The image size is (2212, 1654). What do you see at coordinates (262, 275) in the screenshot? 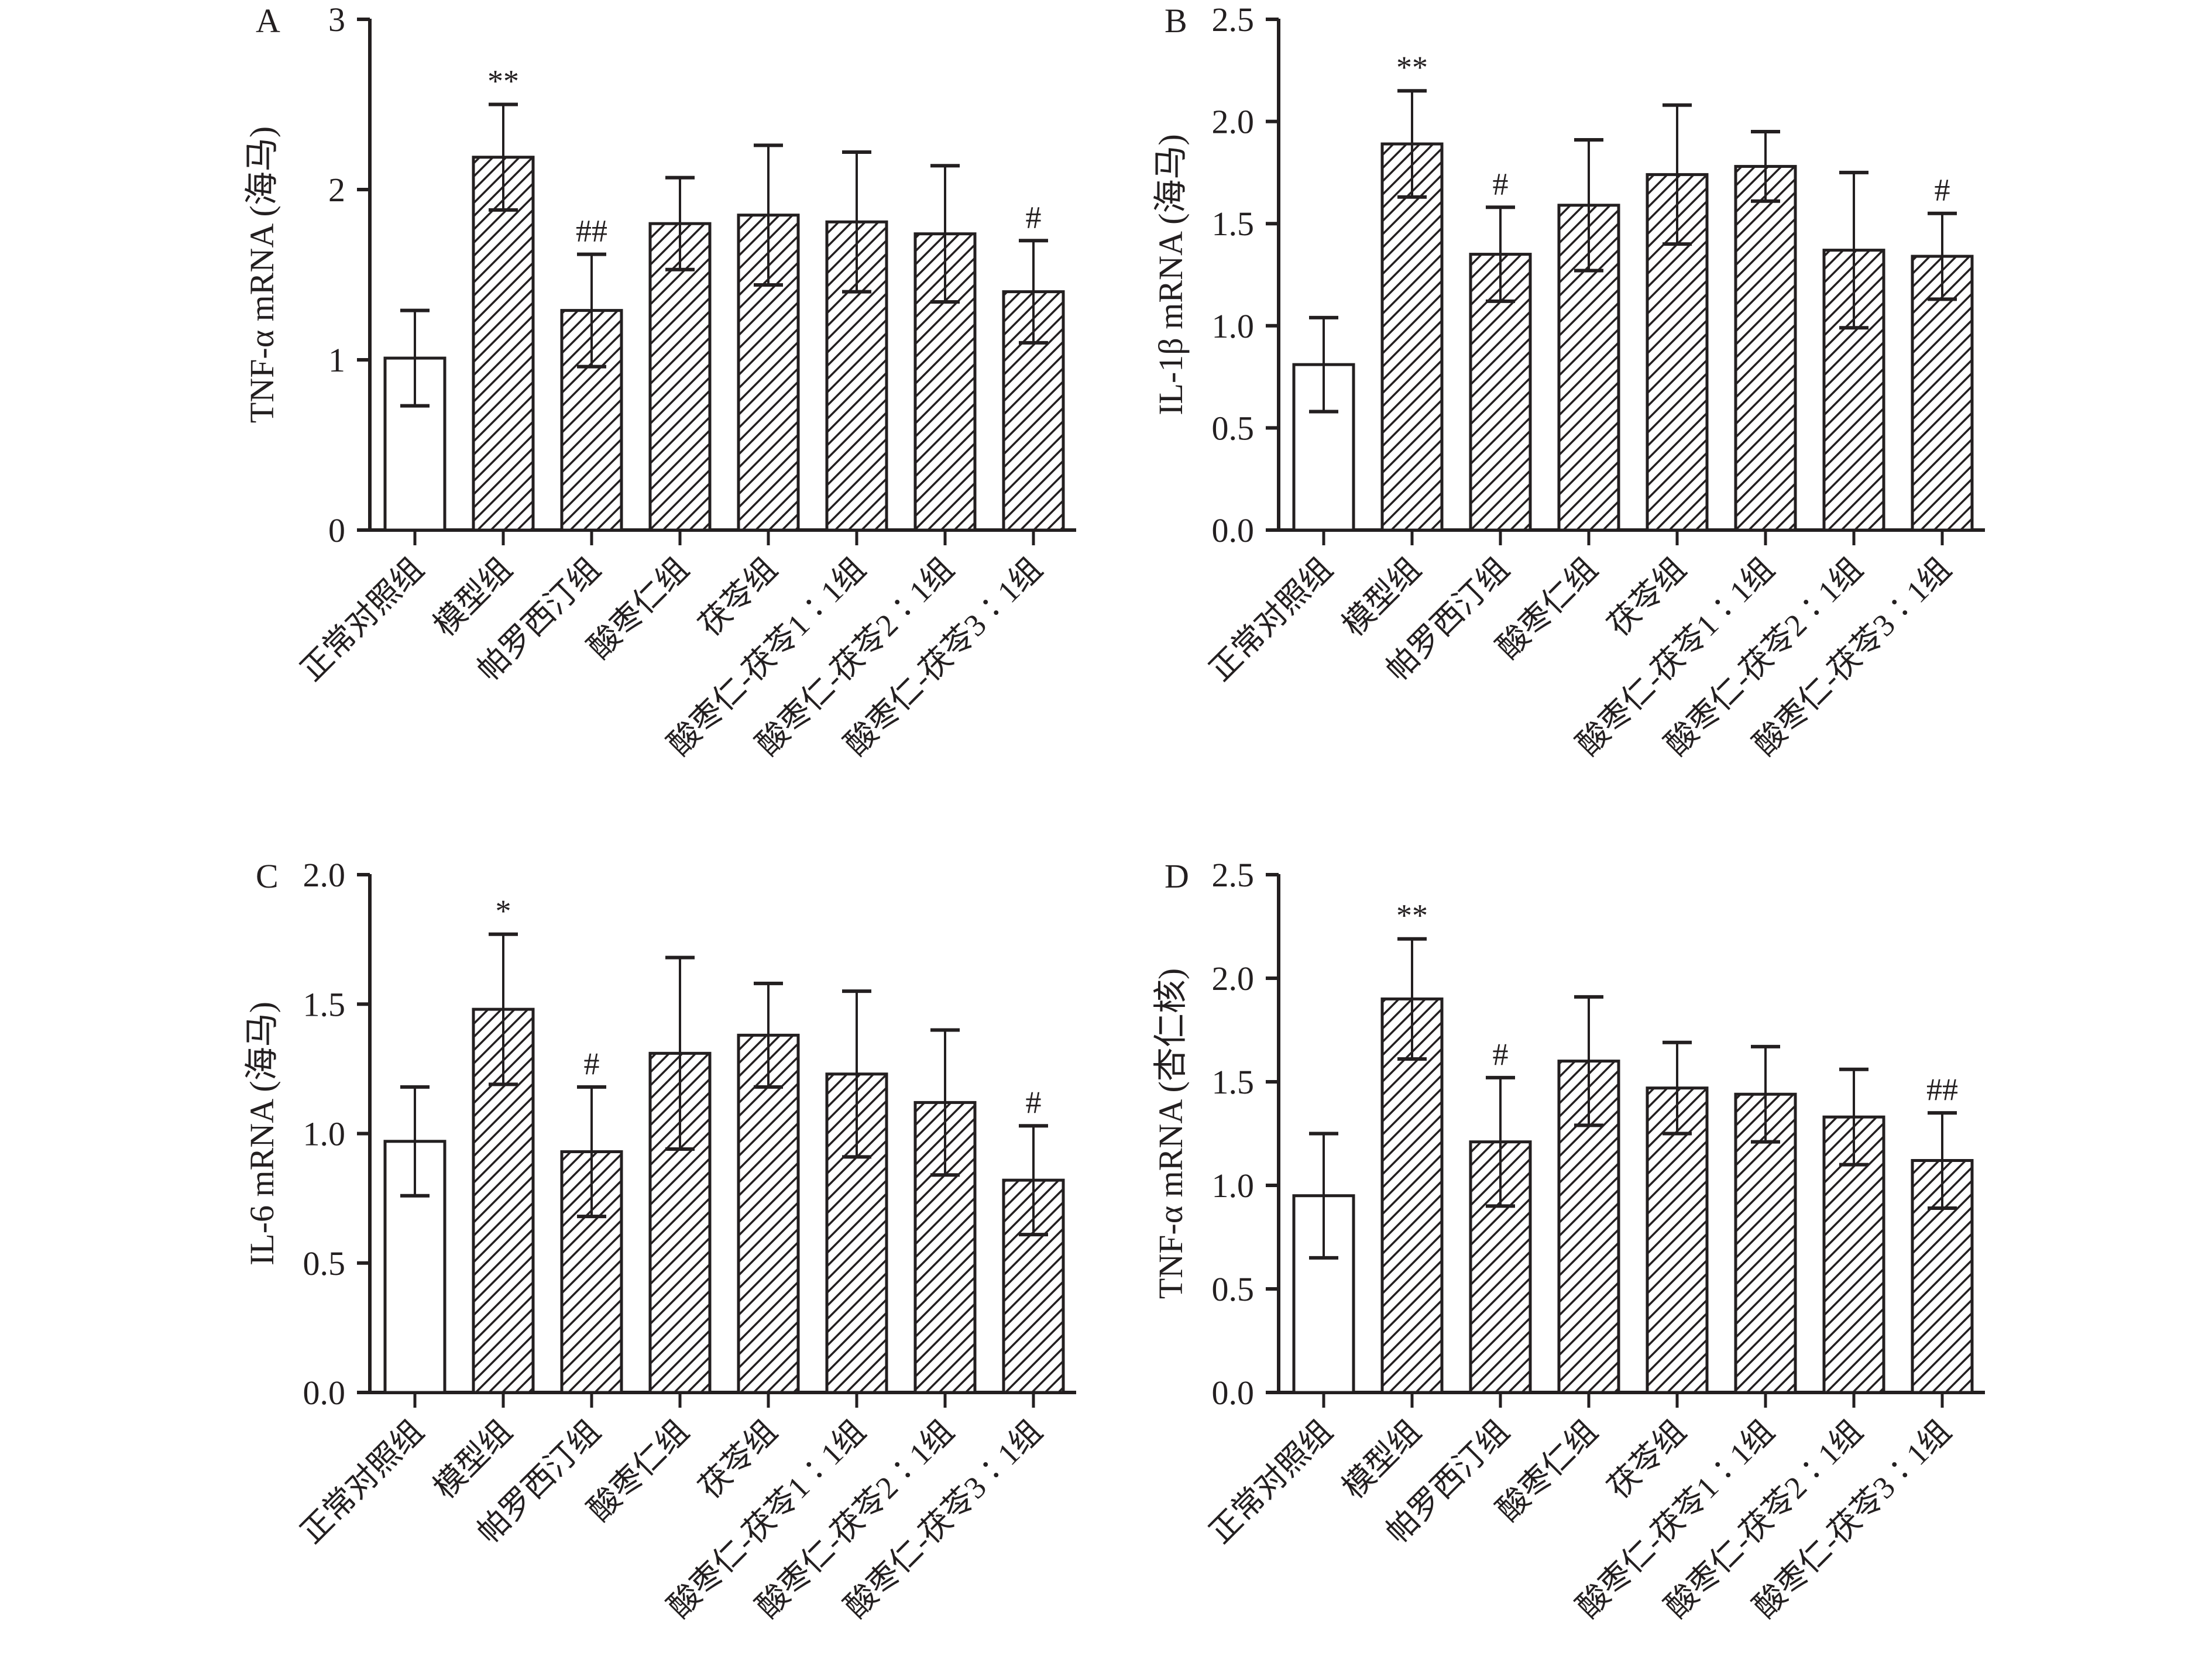
I see `y-axis-title: TNF-α mRNA (海马)` at bounding box center [262, 275].